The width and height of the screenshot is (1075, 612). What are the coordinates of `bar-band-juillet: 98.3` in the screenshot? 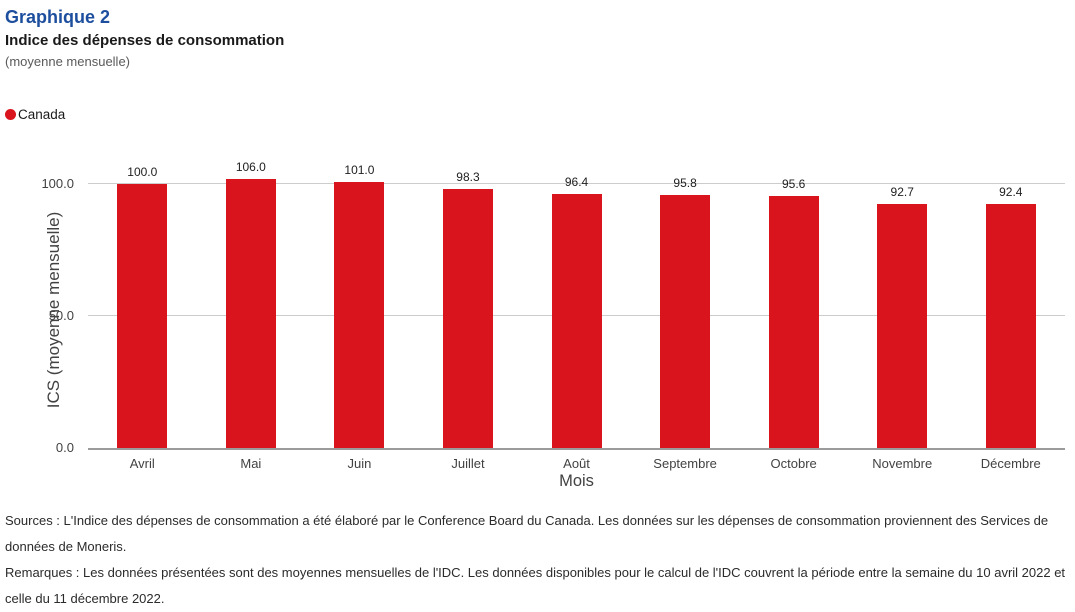 It's located at (468, 304).